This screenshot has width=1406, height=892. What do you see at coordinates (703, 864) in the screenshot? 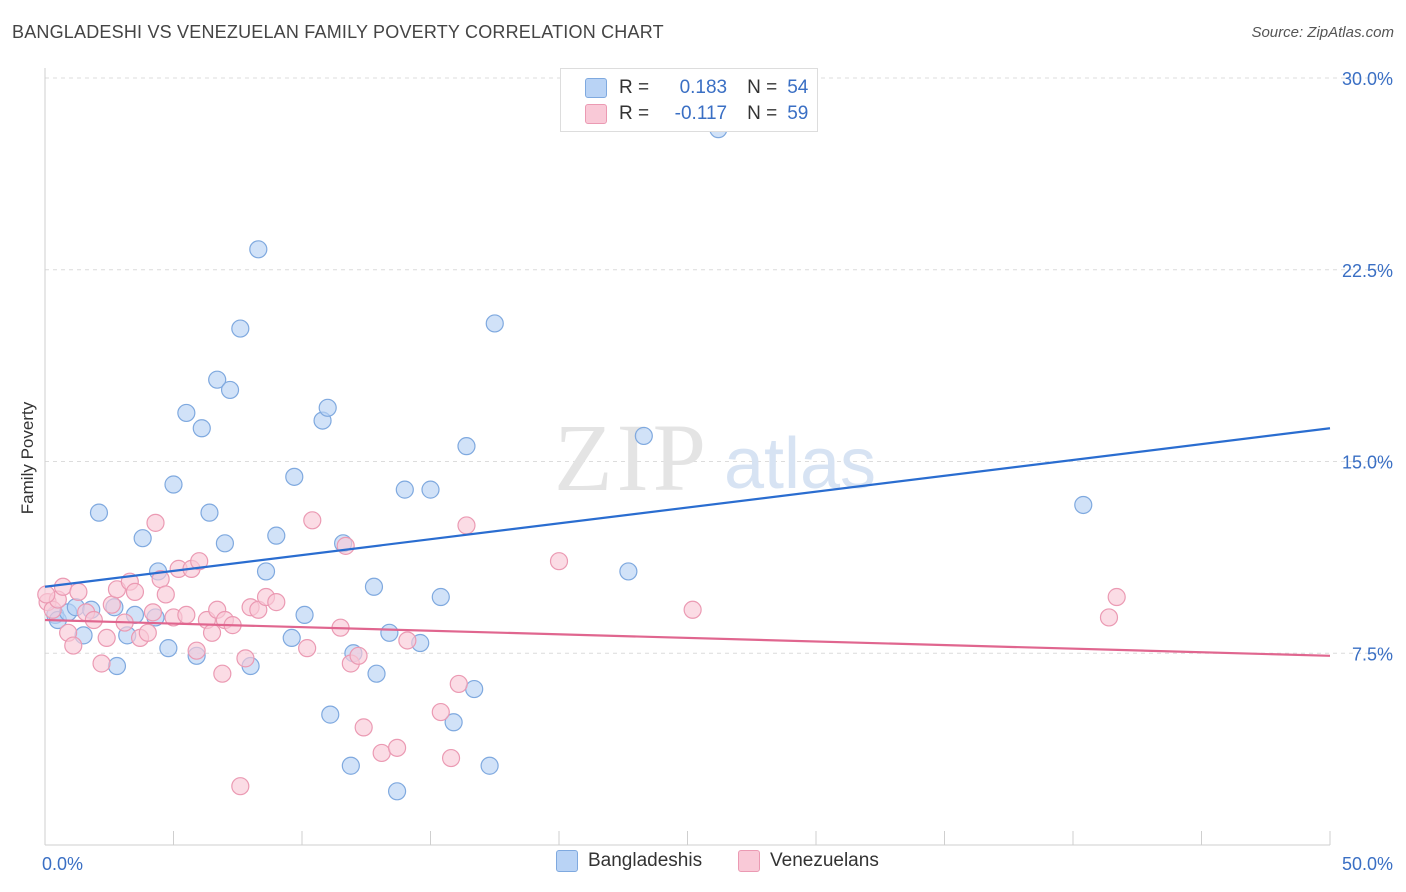
I see `series-legend: Bangladeshis Venezuelans` at bounding box center [703, 864].